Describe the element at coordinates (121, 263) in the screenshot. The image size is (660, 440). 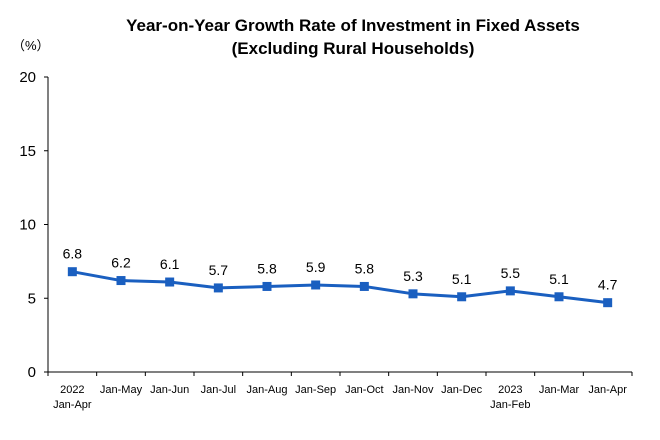
I see `data-label: 6.2` at that location.